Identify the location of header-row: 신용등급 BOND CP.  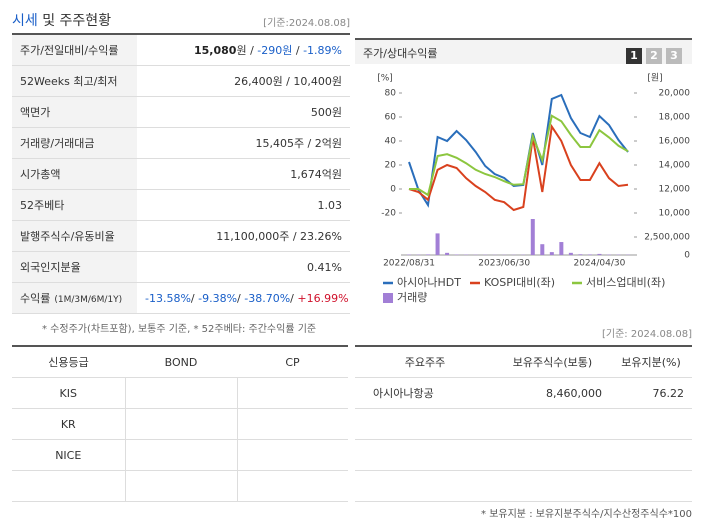
(180, 361).